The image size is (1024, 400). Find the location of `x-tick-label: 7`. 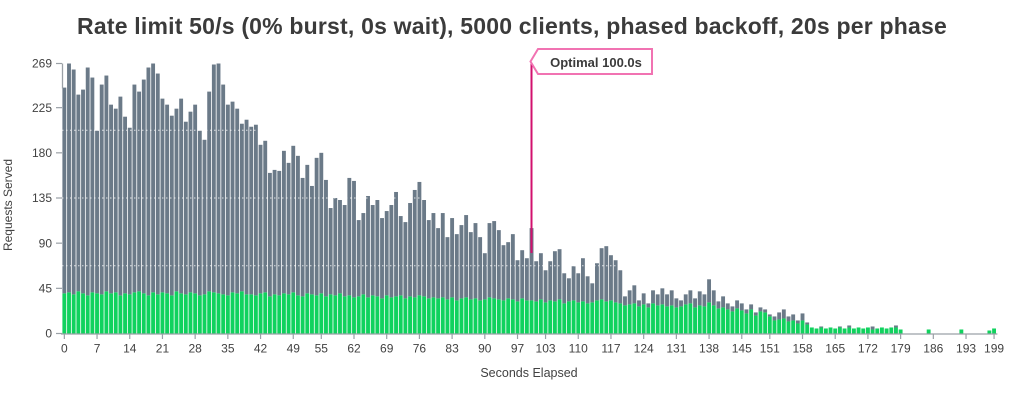

x-tick-label: 7 is located at coordinates (97, 349).